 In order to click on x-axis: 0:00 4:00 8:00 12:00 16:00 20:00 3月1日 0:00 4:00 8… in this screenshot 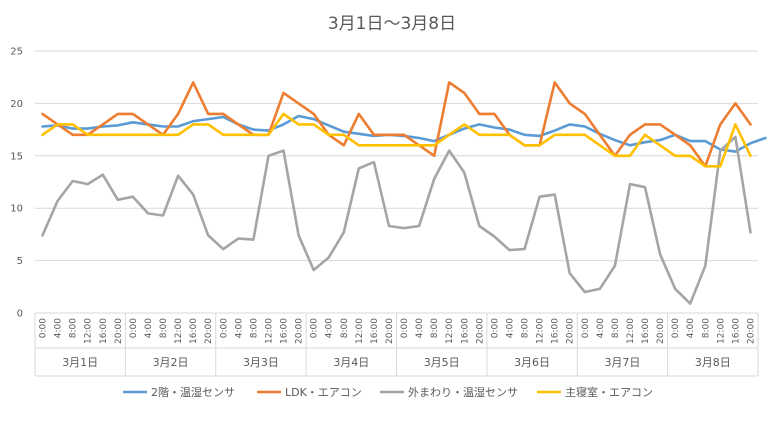, I will do `click(396, 345)`.